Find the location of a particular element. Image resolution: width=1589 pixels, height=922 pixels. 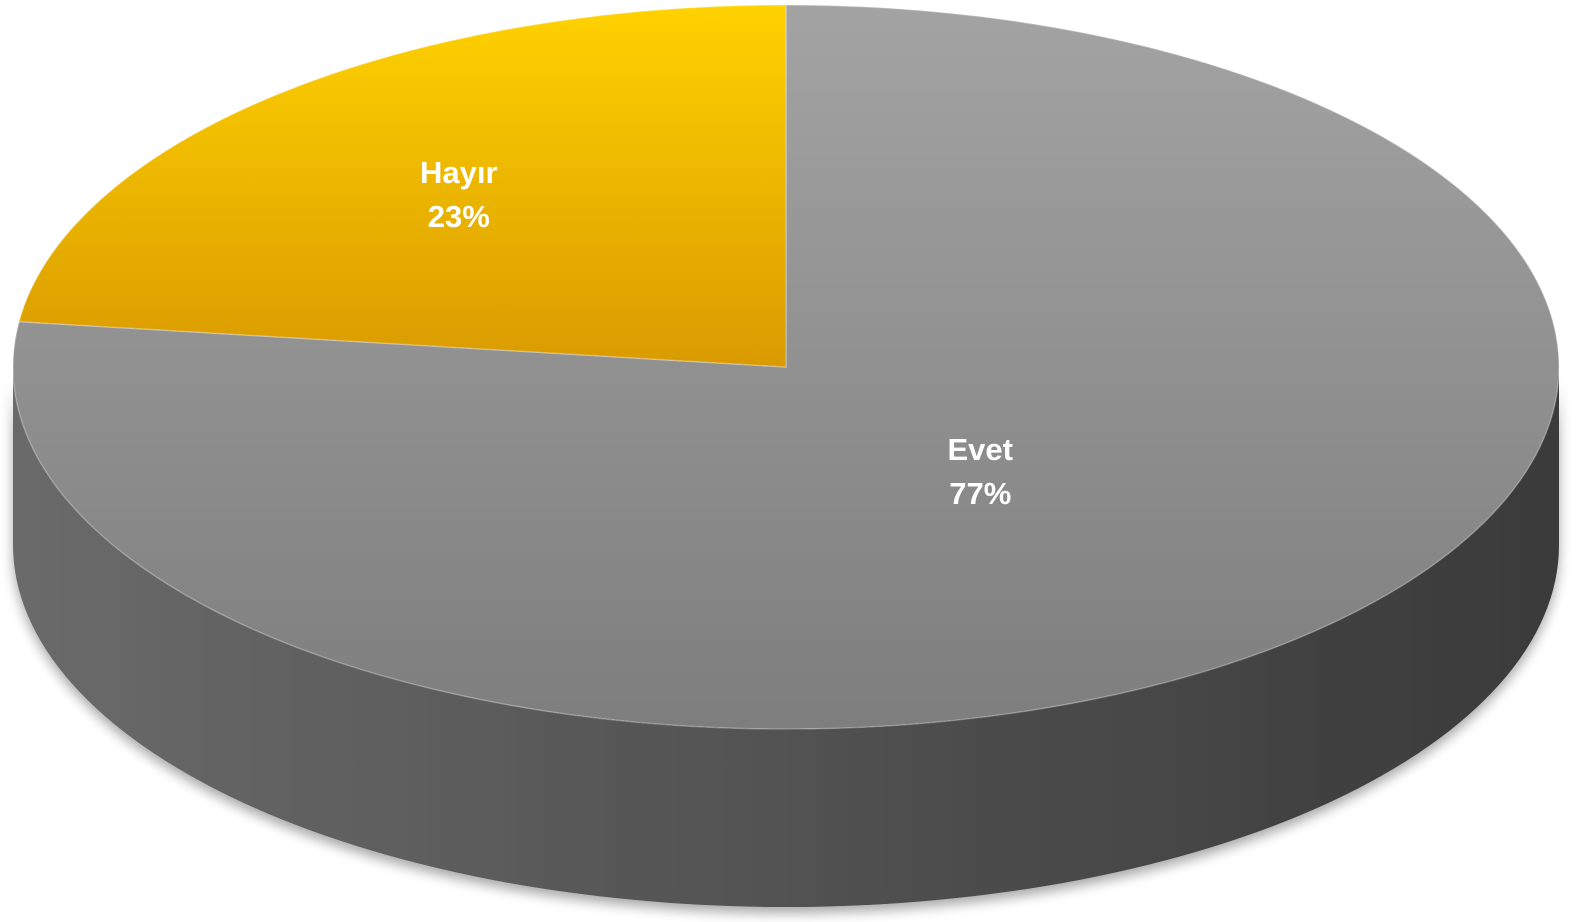

slice-label-name: Evet is located at coordinates (980, 449).